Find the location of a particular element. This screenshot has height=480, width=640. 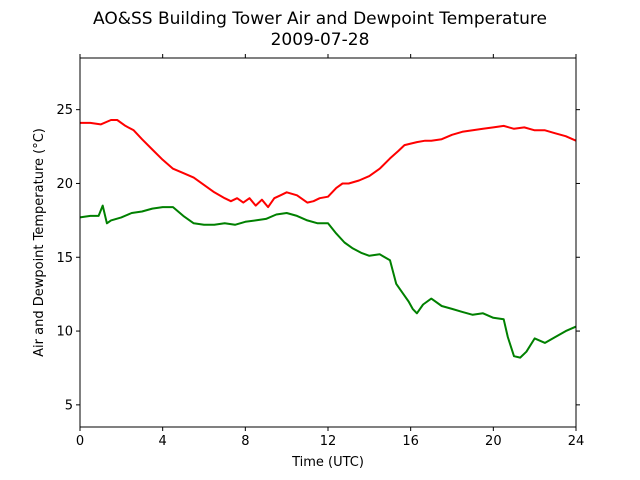

y-tick-label: 15 is located at coordinates (64, 258).